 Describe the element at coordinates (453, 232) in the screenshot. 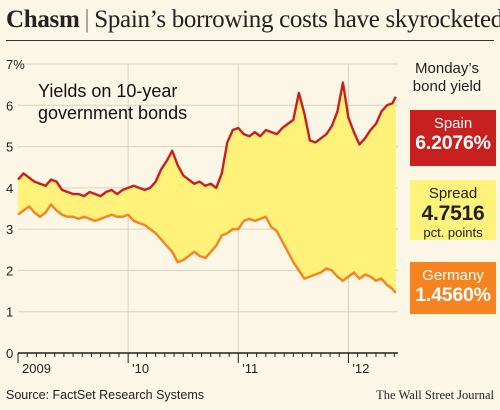

I see `spread-unit: pct. points` at that location.